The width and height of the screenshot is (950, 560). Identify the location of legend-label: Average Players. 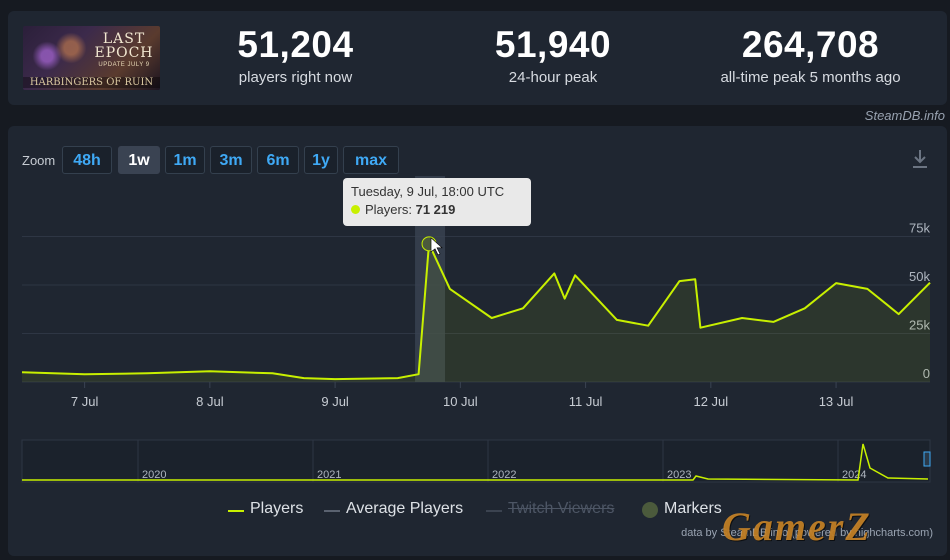
(405, 508).